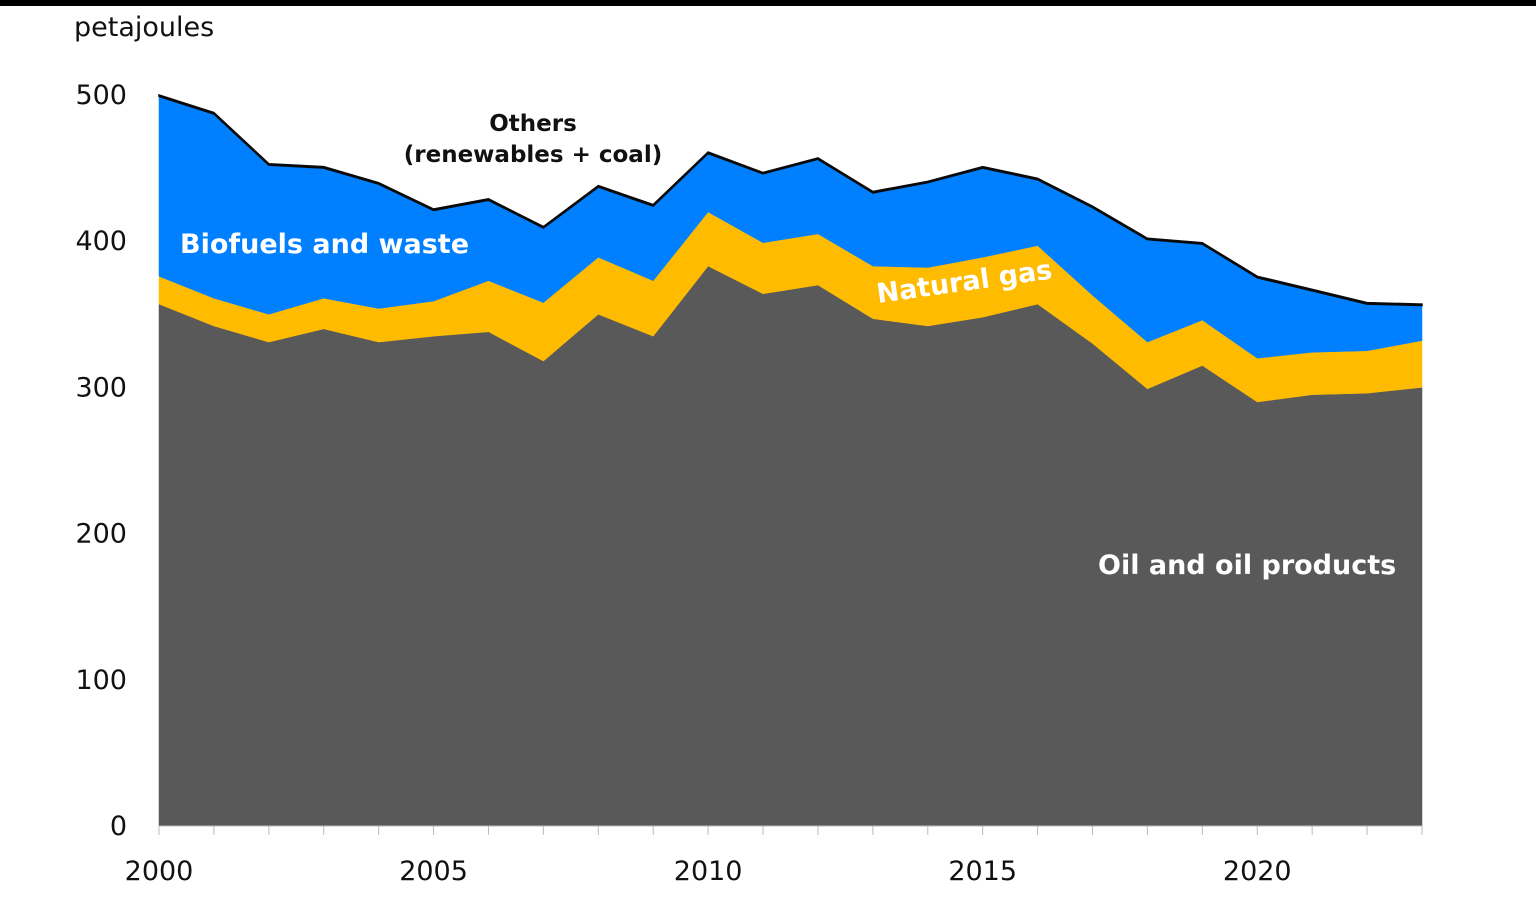 This screenshot has width=1536, height=913. What do you see at coordinates (101, 387) in the screenshot?
I see `y-tick-label: 300` at bounding box center [101, 387].